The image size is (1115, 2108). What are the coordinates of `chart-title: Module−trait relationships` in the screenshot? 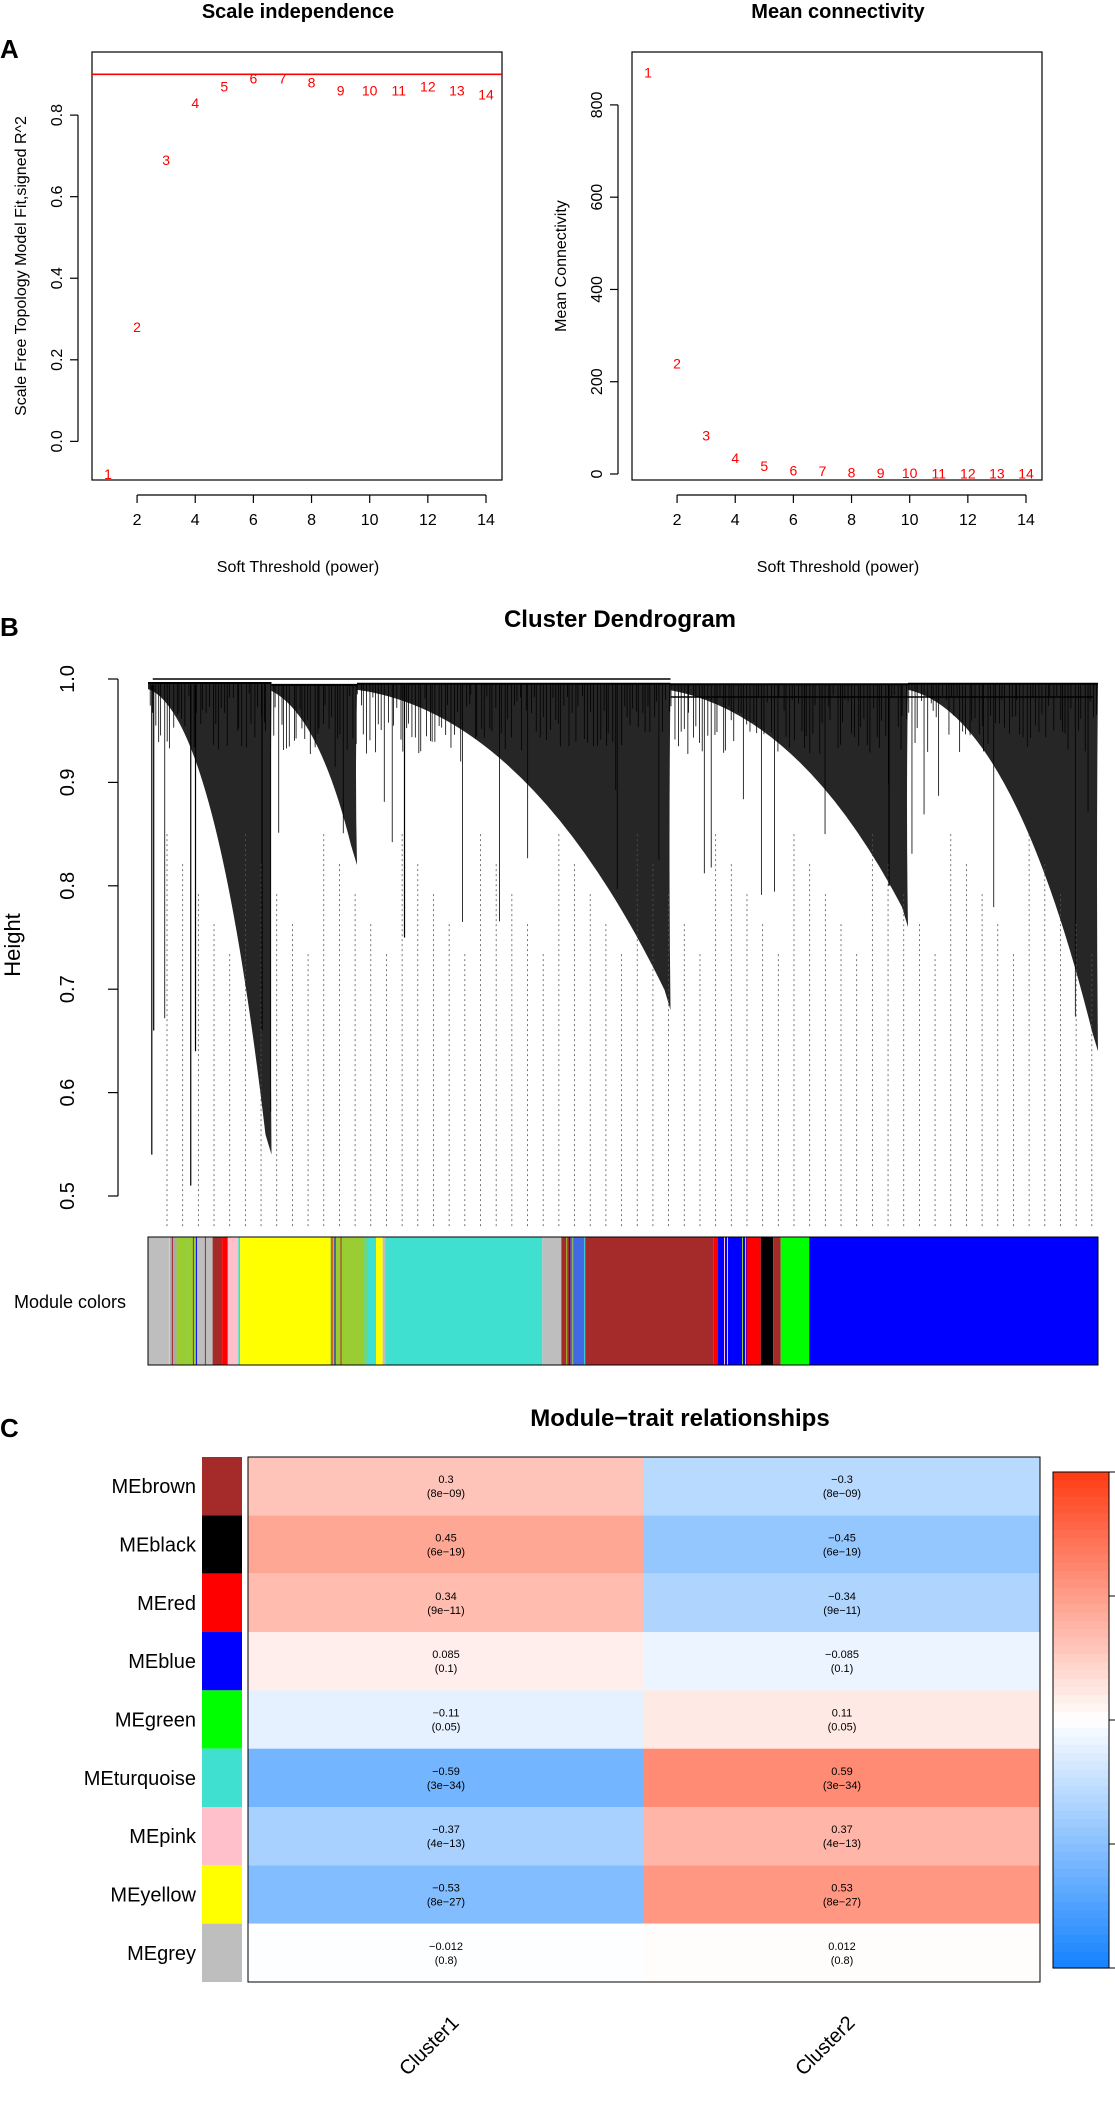 It's located at (679, 1418).